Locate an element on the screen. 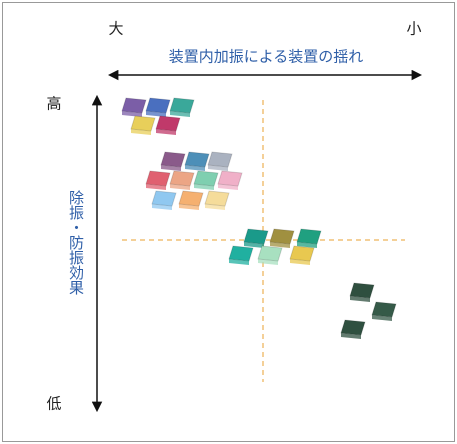  bottom-label: 低 is located at coordinates (53, 404).